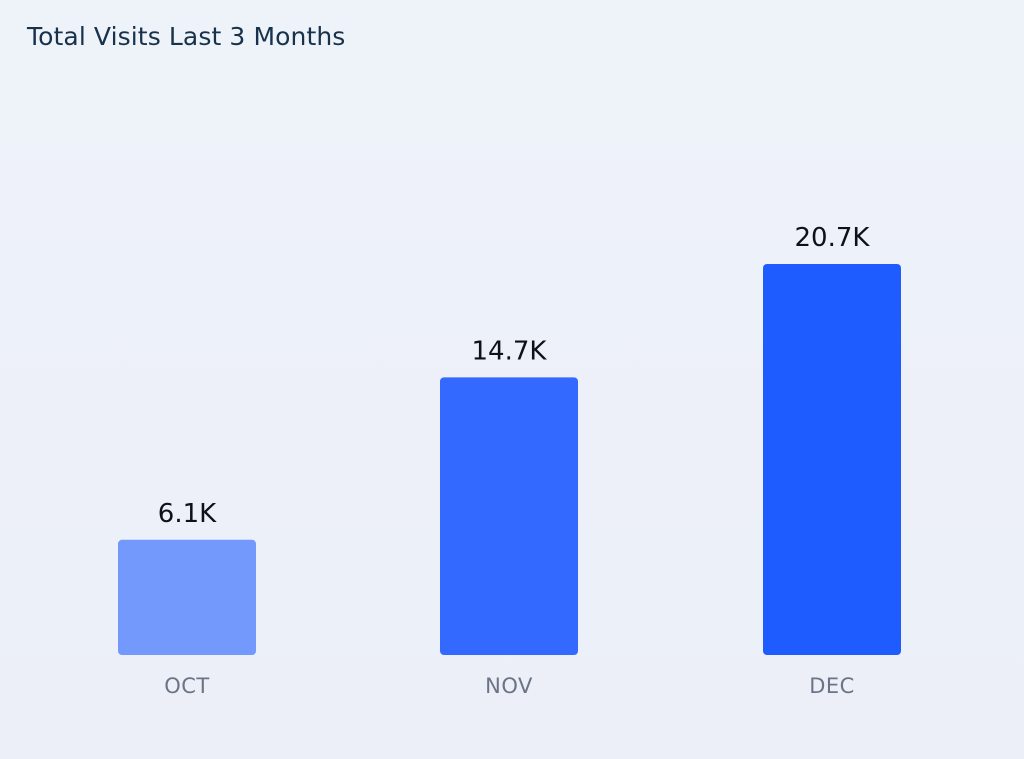 Image resolution: width=1024 pixels, height=759 pixels. I want to click on value-label-nov: 14.7K, so click(510, 351).